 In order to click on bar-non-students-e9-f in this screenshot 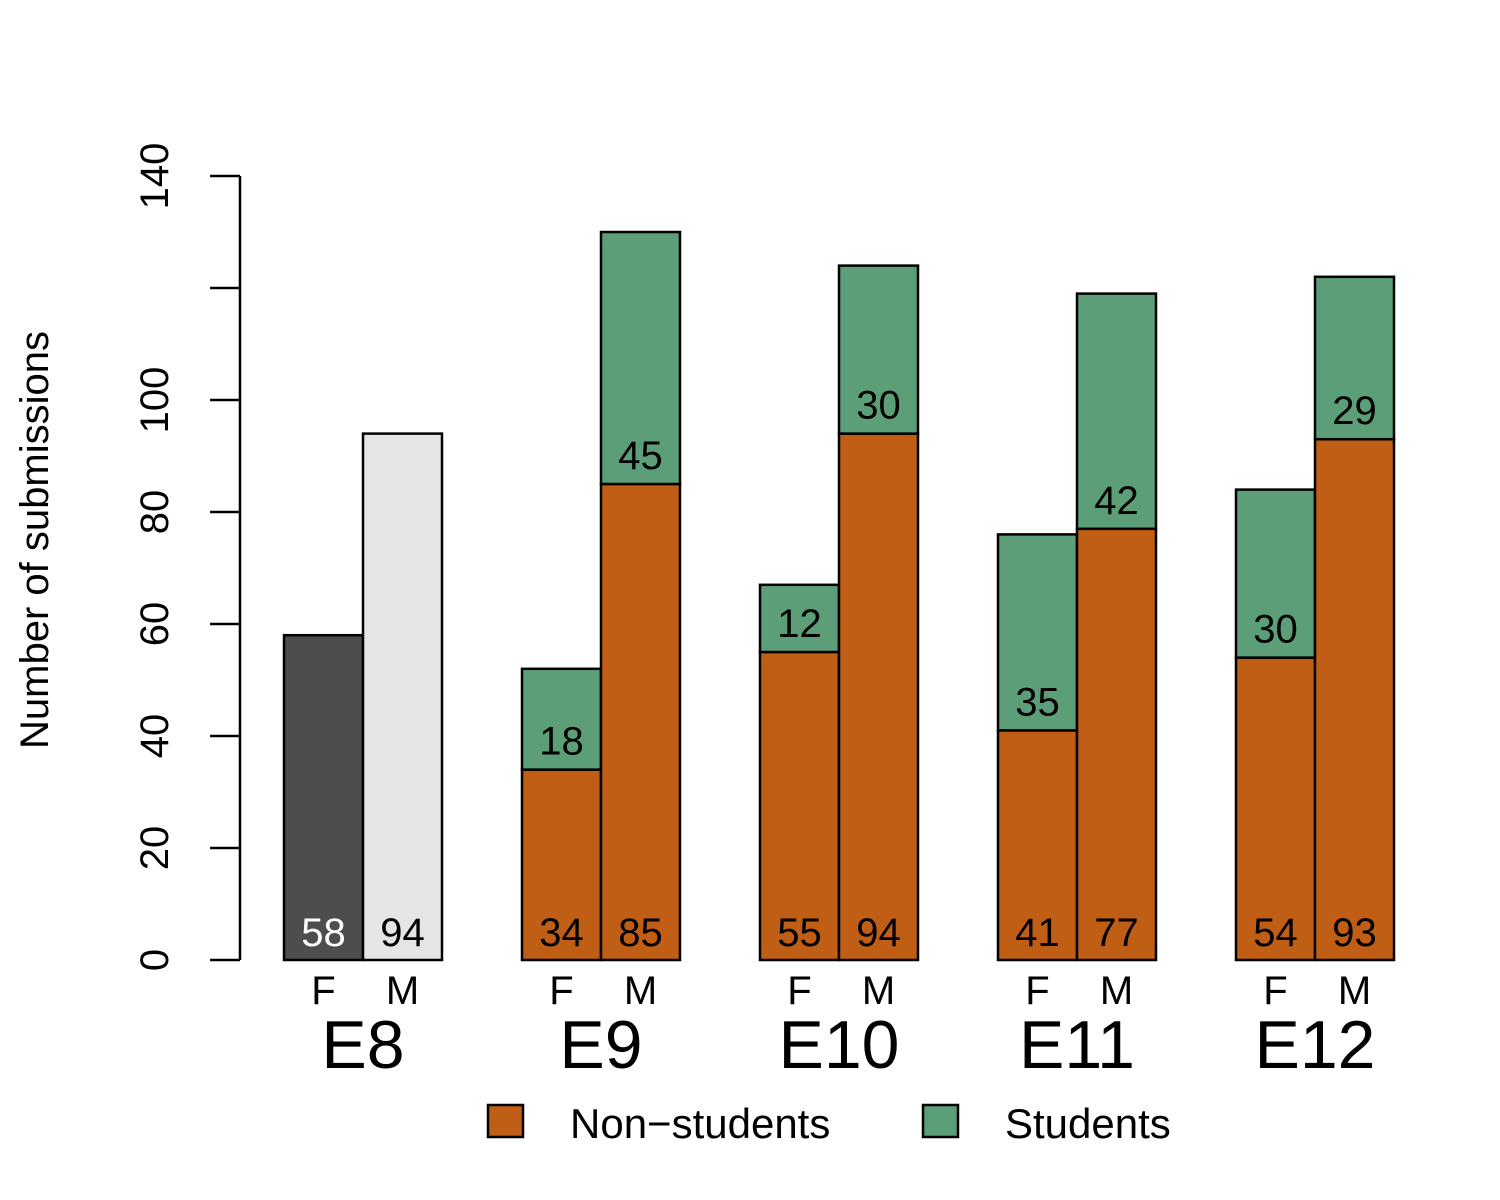, I will do `click(561, 865)`.